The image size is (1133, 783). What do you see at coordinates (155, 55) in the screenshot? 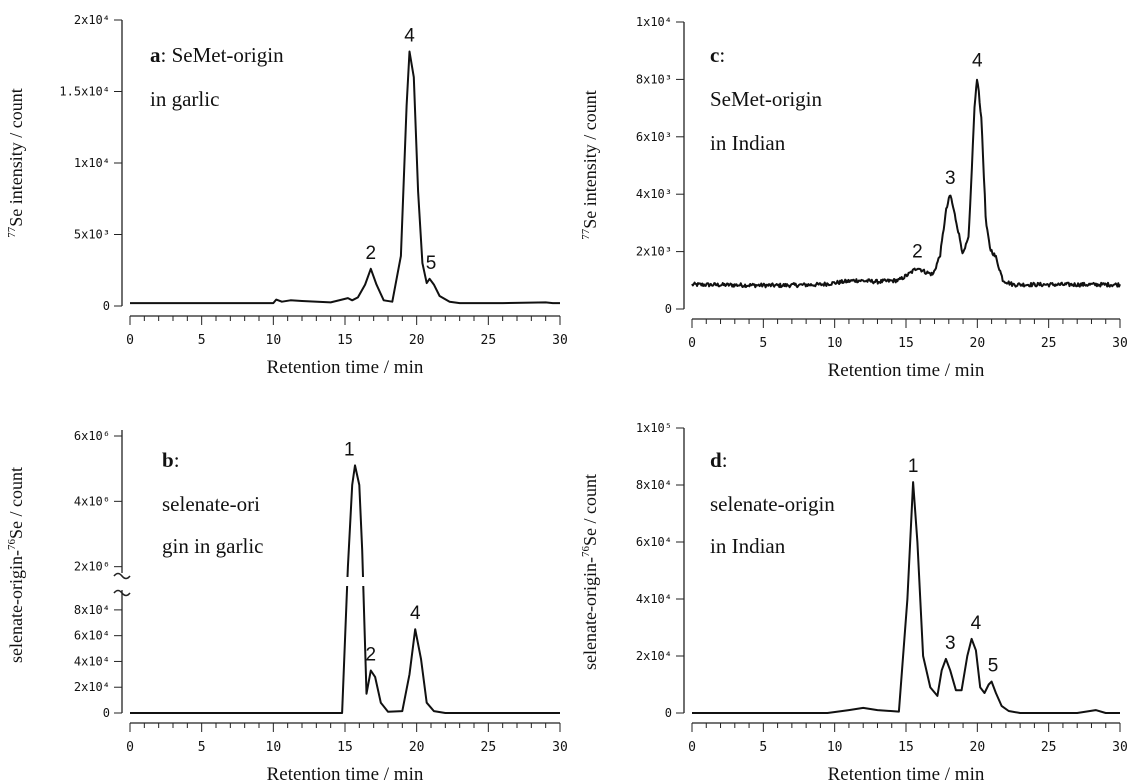
I see `panel-letter: a` at bounding box center [155, 55].